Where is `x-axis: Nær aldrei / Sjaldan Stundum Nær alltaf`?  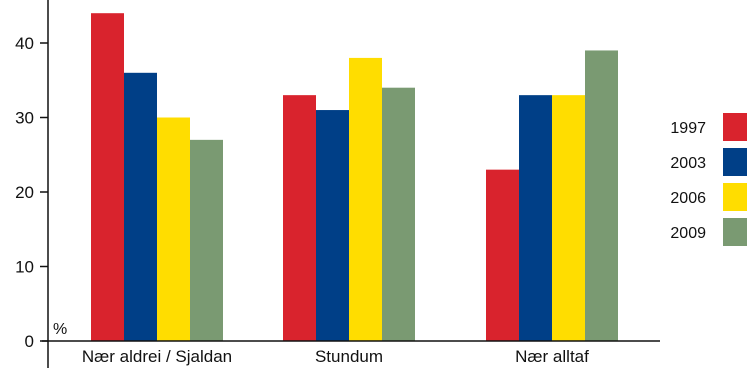
x-axis: Nær aldrei / Sjaldan Stundum Nær alltaf is located at coordinates (351, 353).